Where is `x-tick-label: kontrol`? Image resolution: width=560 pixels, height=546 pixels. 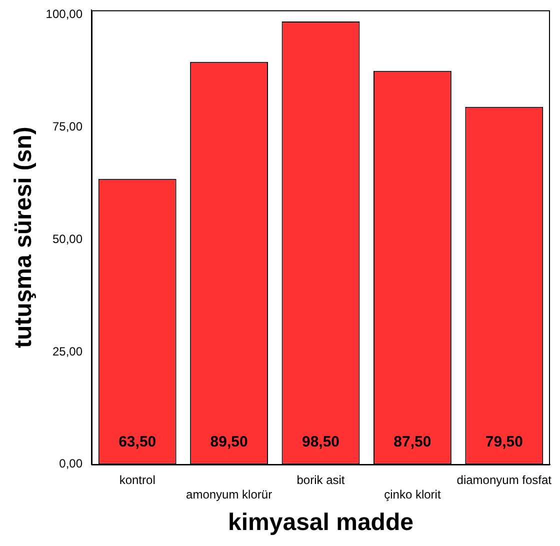
x-tick-label: kontrol is located at coordinates (137, 479).